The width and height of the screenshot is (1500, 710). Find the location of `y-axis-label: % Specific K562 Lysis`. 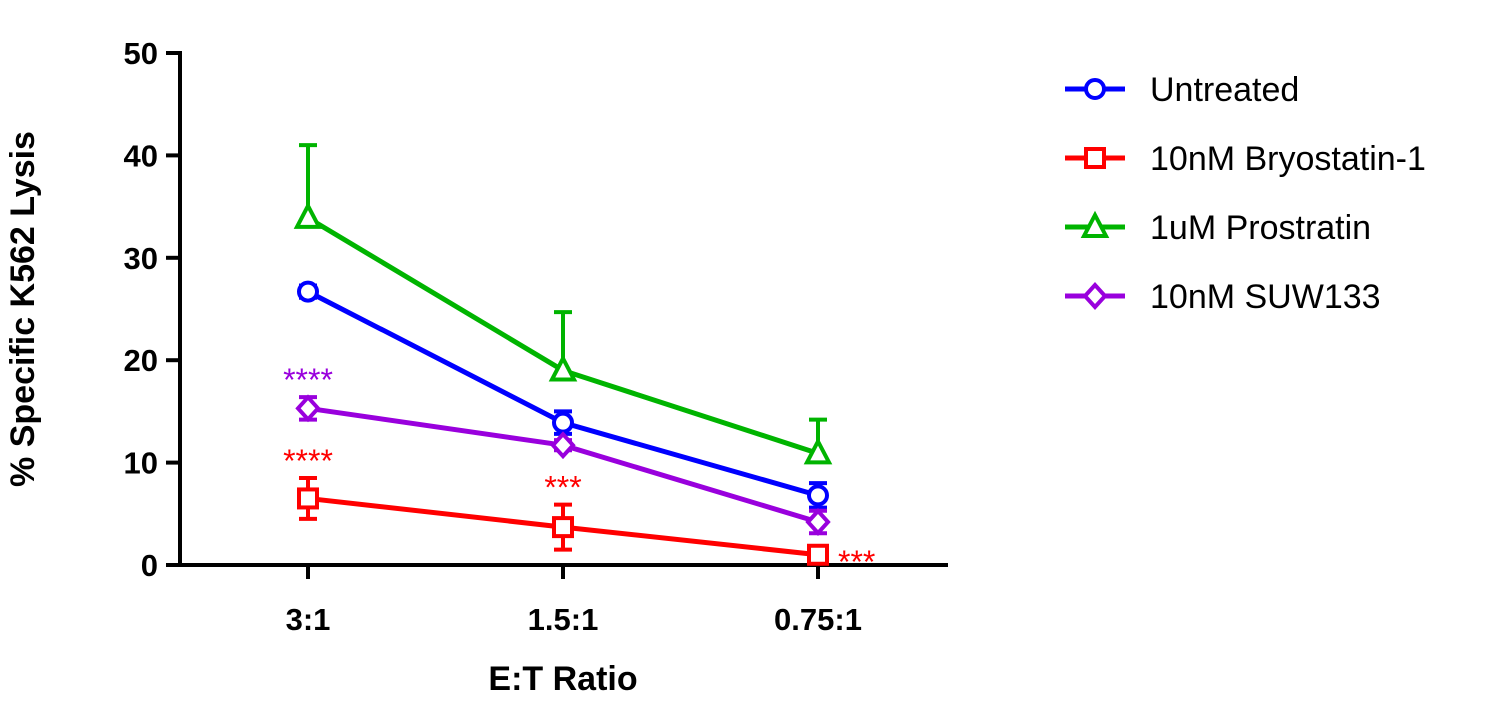

y-axis-label: % Specific K562 Lysis is located at coordinates (23, 309).